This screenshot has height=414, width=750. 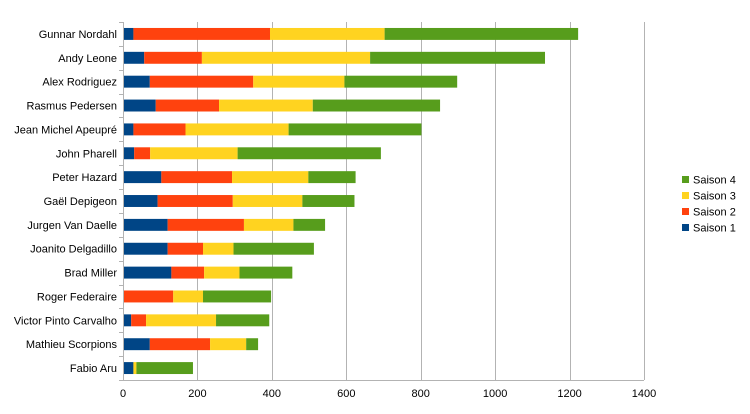 What do you see at coordinates (77, 297) in the screenshot?
I see `y-tick-label: Roger Federaire` at bounding box center [77, 297].